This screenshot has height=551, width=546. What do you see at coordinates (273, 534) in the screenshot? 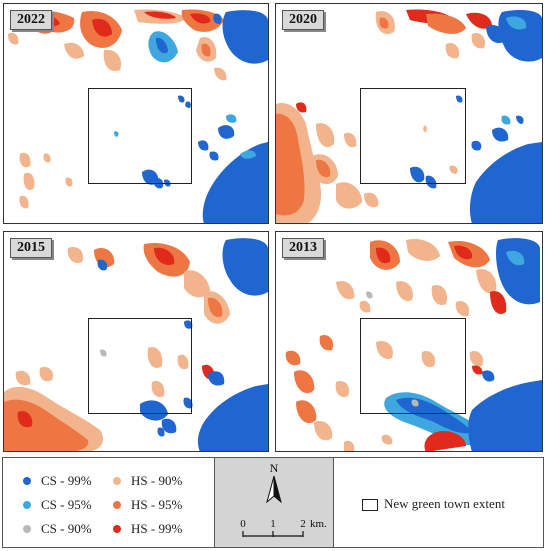
I see `scale-bar` at bounding box center [273, 534].